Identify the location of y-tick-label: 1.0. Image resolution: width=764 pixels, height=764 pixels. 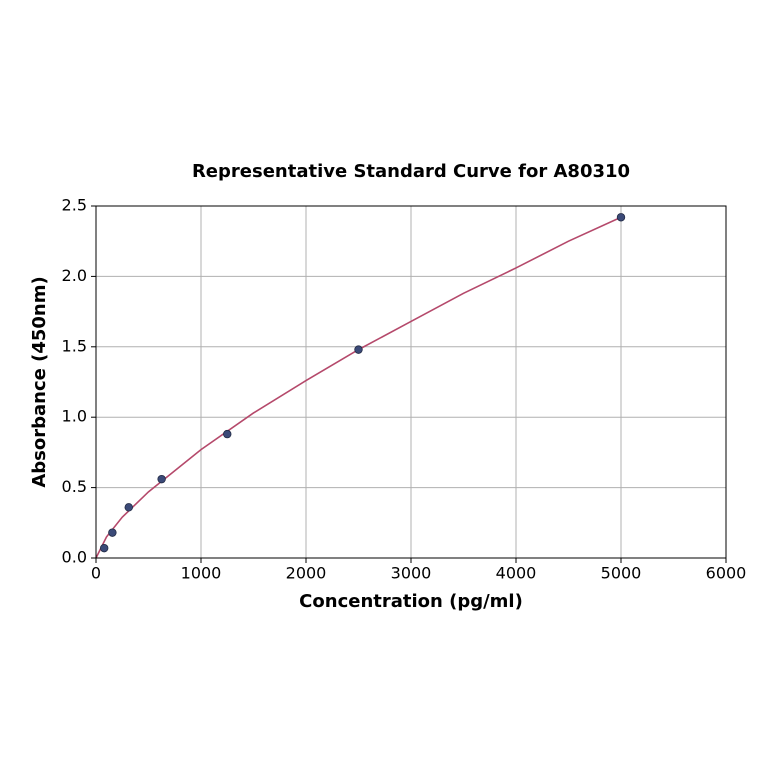
(74, 416).